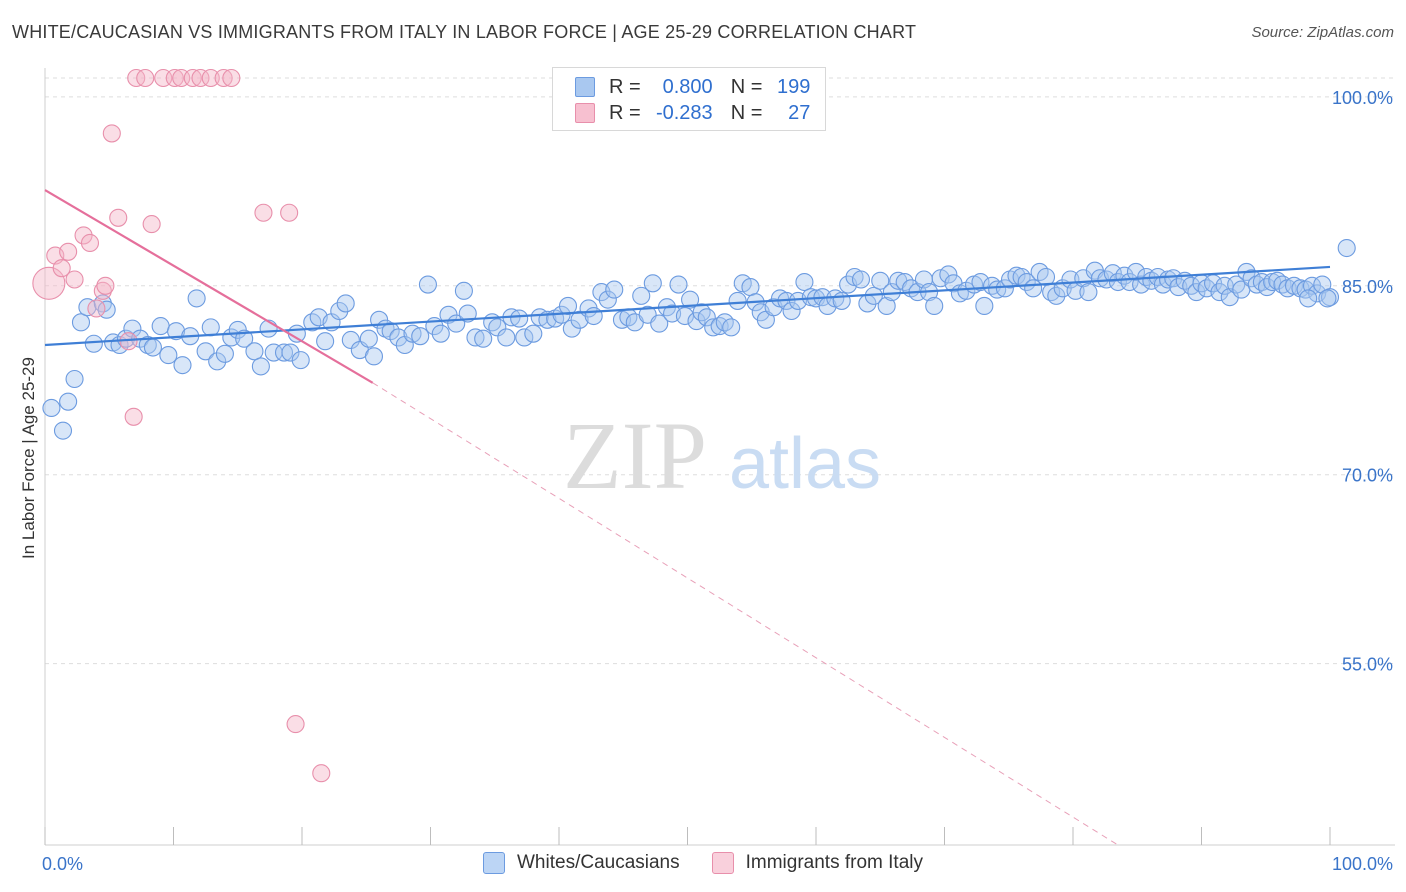 This screenshot has height=892, width=1406. What do you see at coordinates (687, 306) in the screenshot?
I see `trendline-whites` at bounding box center [687, 306].